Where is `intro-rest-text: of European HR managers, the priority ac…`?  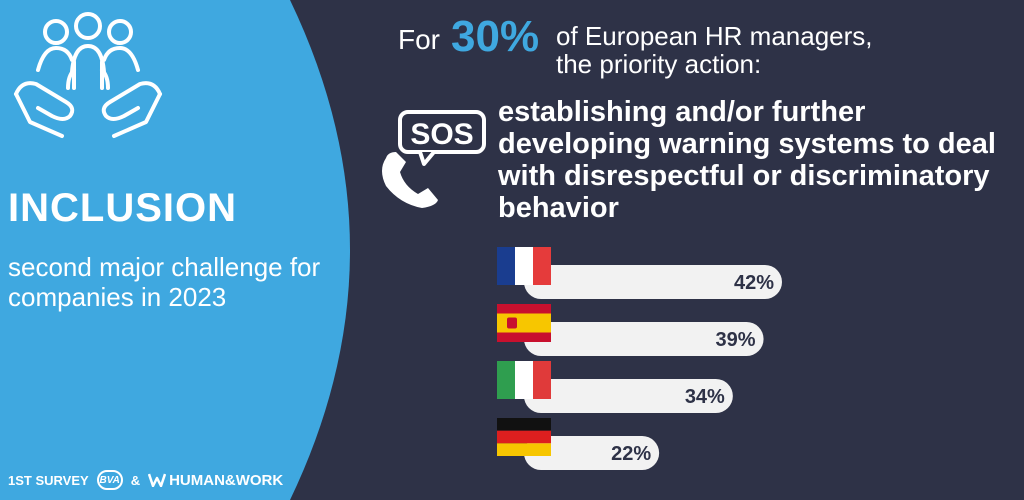
intro-rest-text: of European HR managers, the priority ac… is located at coordinates (714, 50).